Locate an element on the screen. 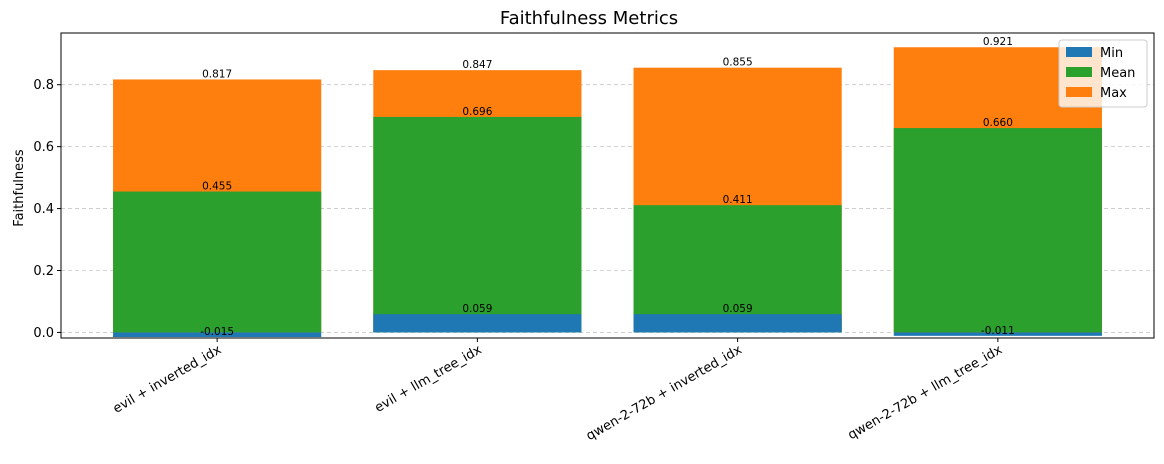 Image resolution: width=1164 pixels, height=464 pixels. legend-swatch-max is located at coordinates (1079, 92).